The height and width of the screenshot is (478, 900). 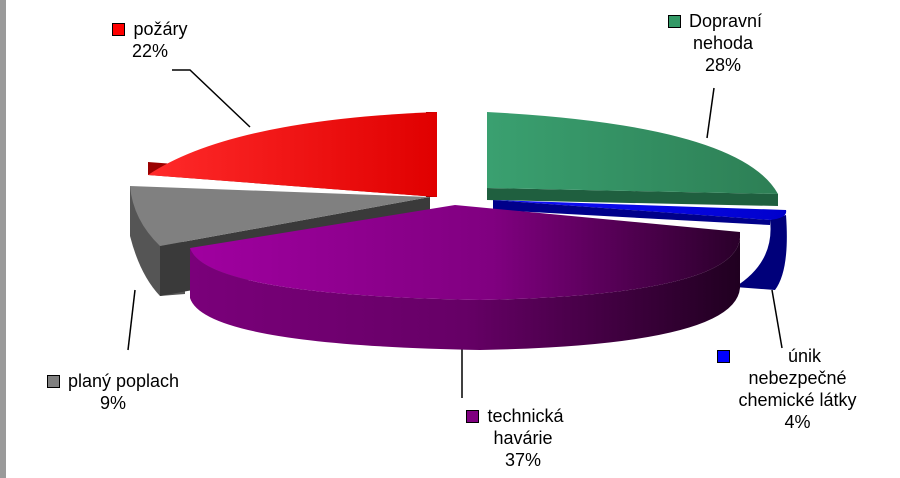 What do you see at coordinates (523, 460) in the screenshot?
I see `label-technicka-pct: 37%` at bounding box center [523, 460].